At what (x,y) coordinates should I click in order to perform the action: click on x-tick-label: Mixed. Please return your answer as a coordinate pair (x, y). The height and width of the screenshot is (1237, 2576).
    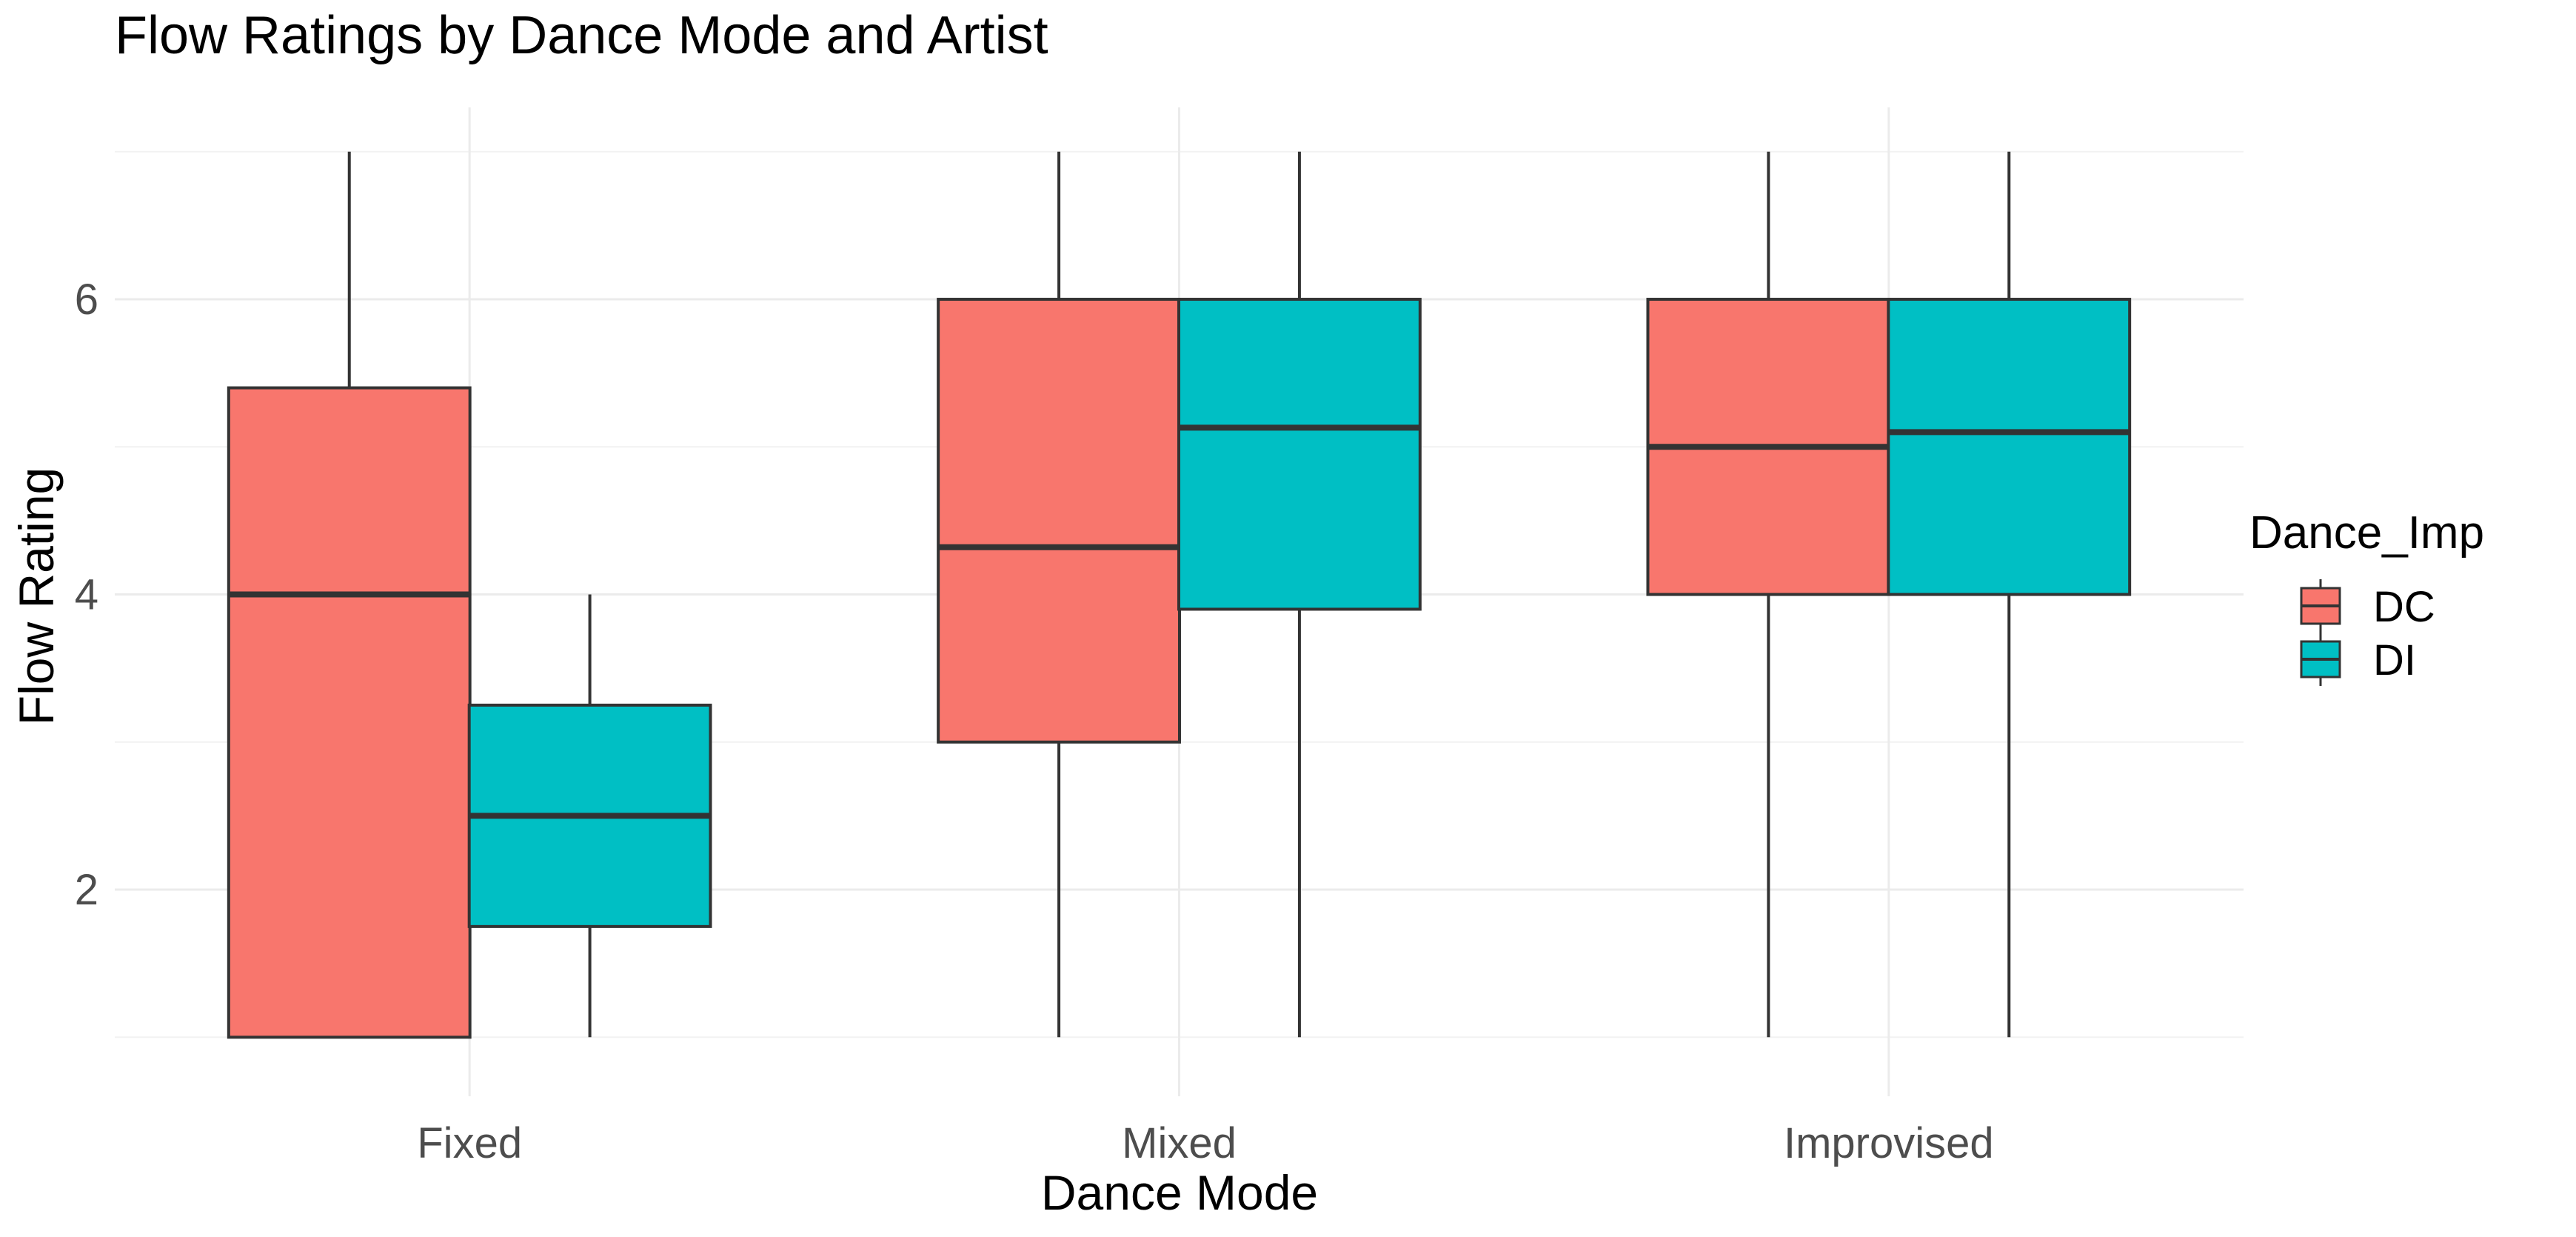
    Looking at the image, I should click on (1179, 1143).